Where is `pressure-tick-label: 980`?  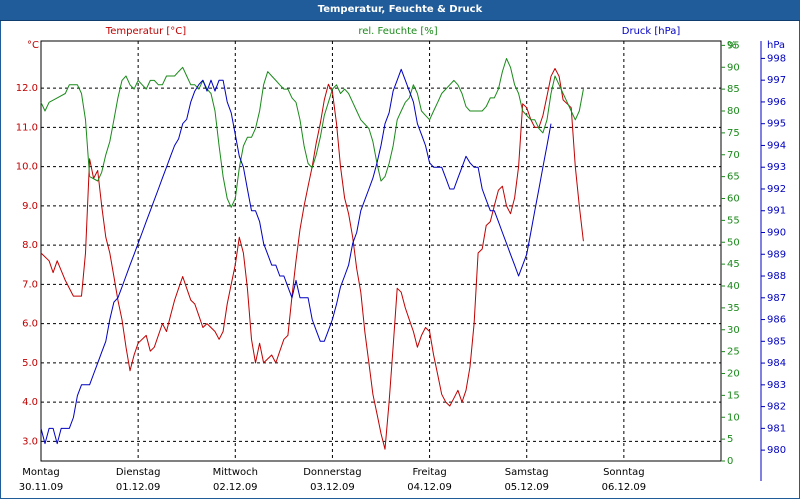
pressure-tick-label: 980 is located at coordinates (776, 450).